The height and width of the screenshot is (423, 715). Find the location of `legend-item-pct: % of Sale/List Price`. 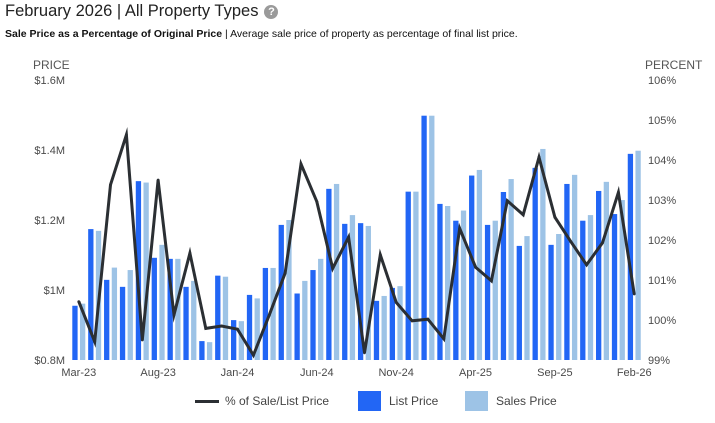

legend-item-pct: % of Sale/List Price is located at coordinates (262, 401).